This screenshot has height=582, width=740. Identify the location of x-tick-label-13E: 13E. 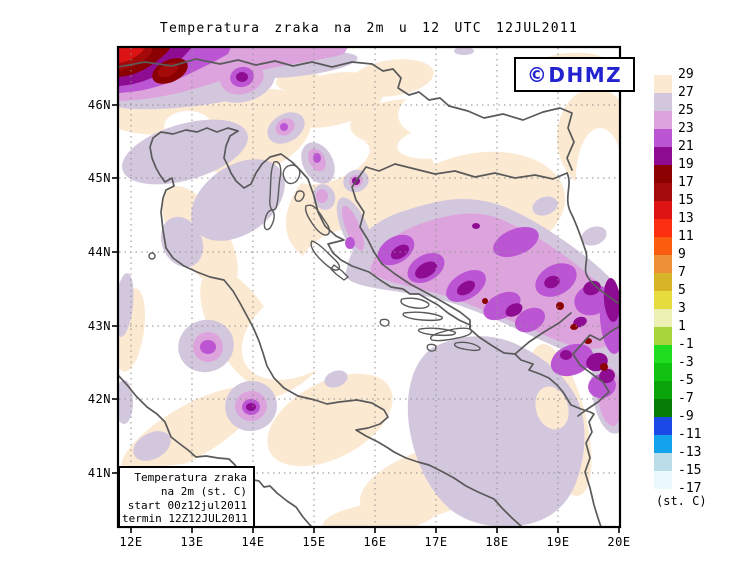
(192, 542).